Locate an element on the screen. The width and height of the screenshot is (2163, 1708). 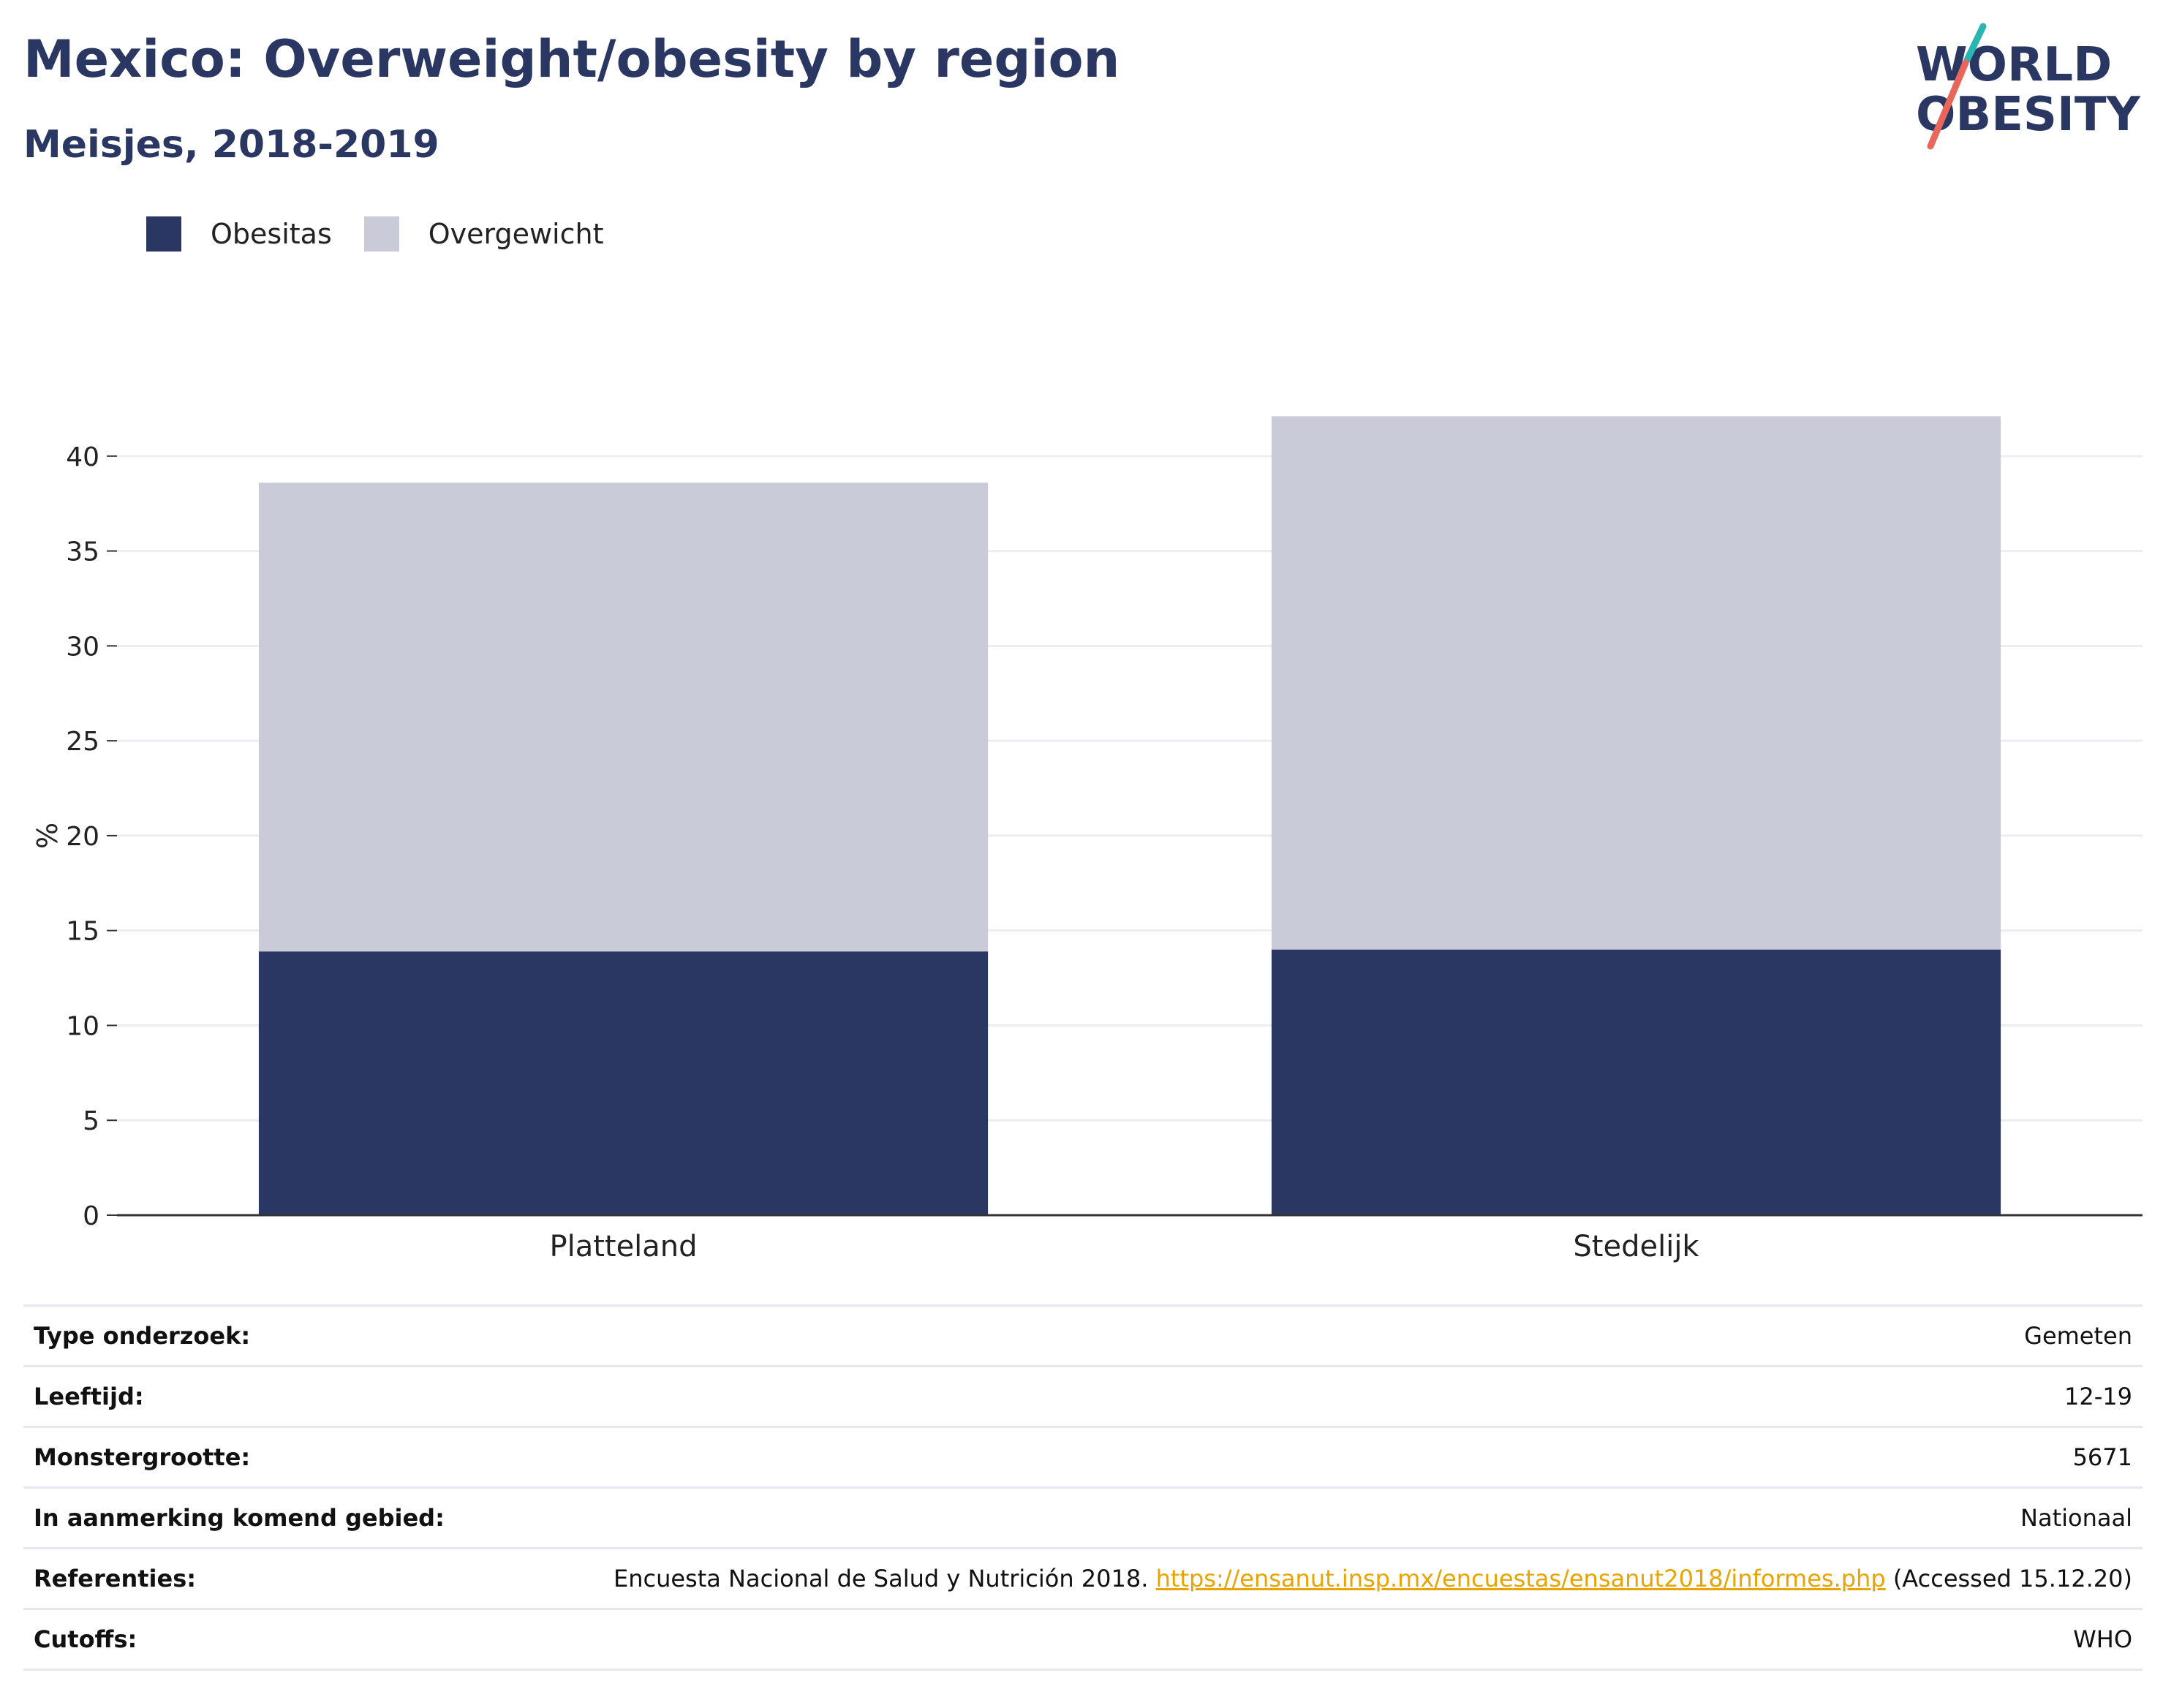
y-tick-label: 5 is located at coordinates (91, 1121).